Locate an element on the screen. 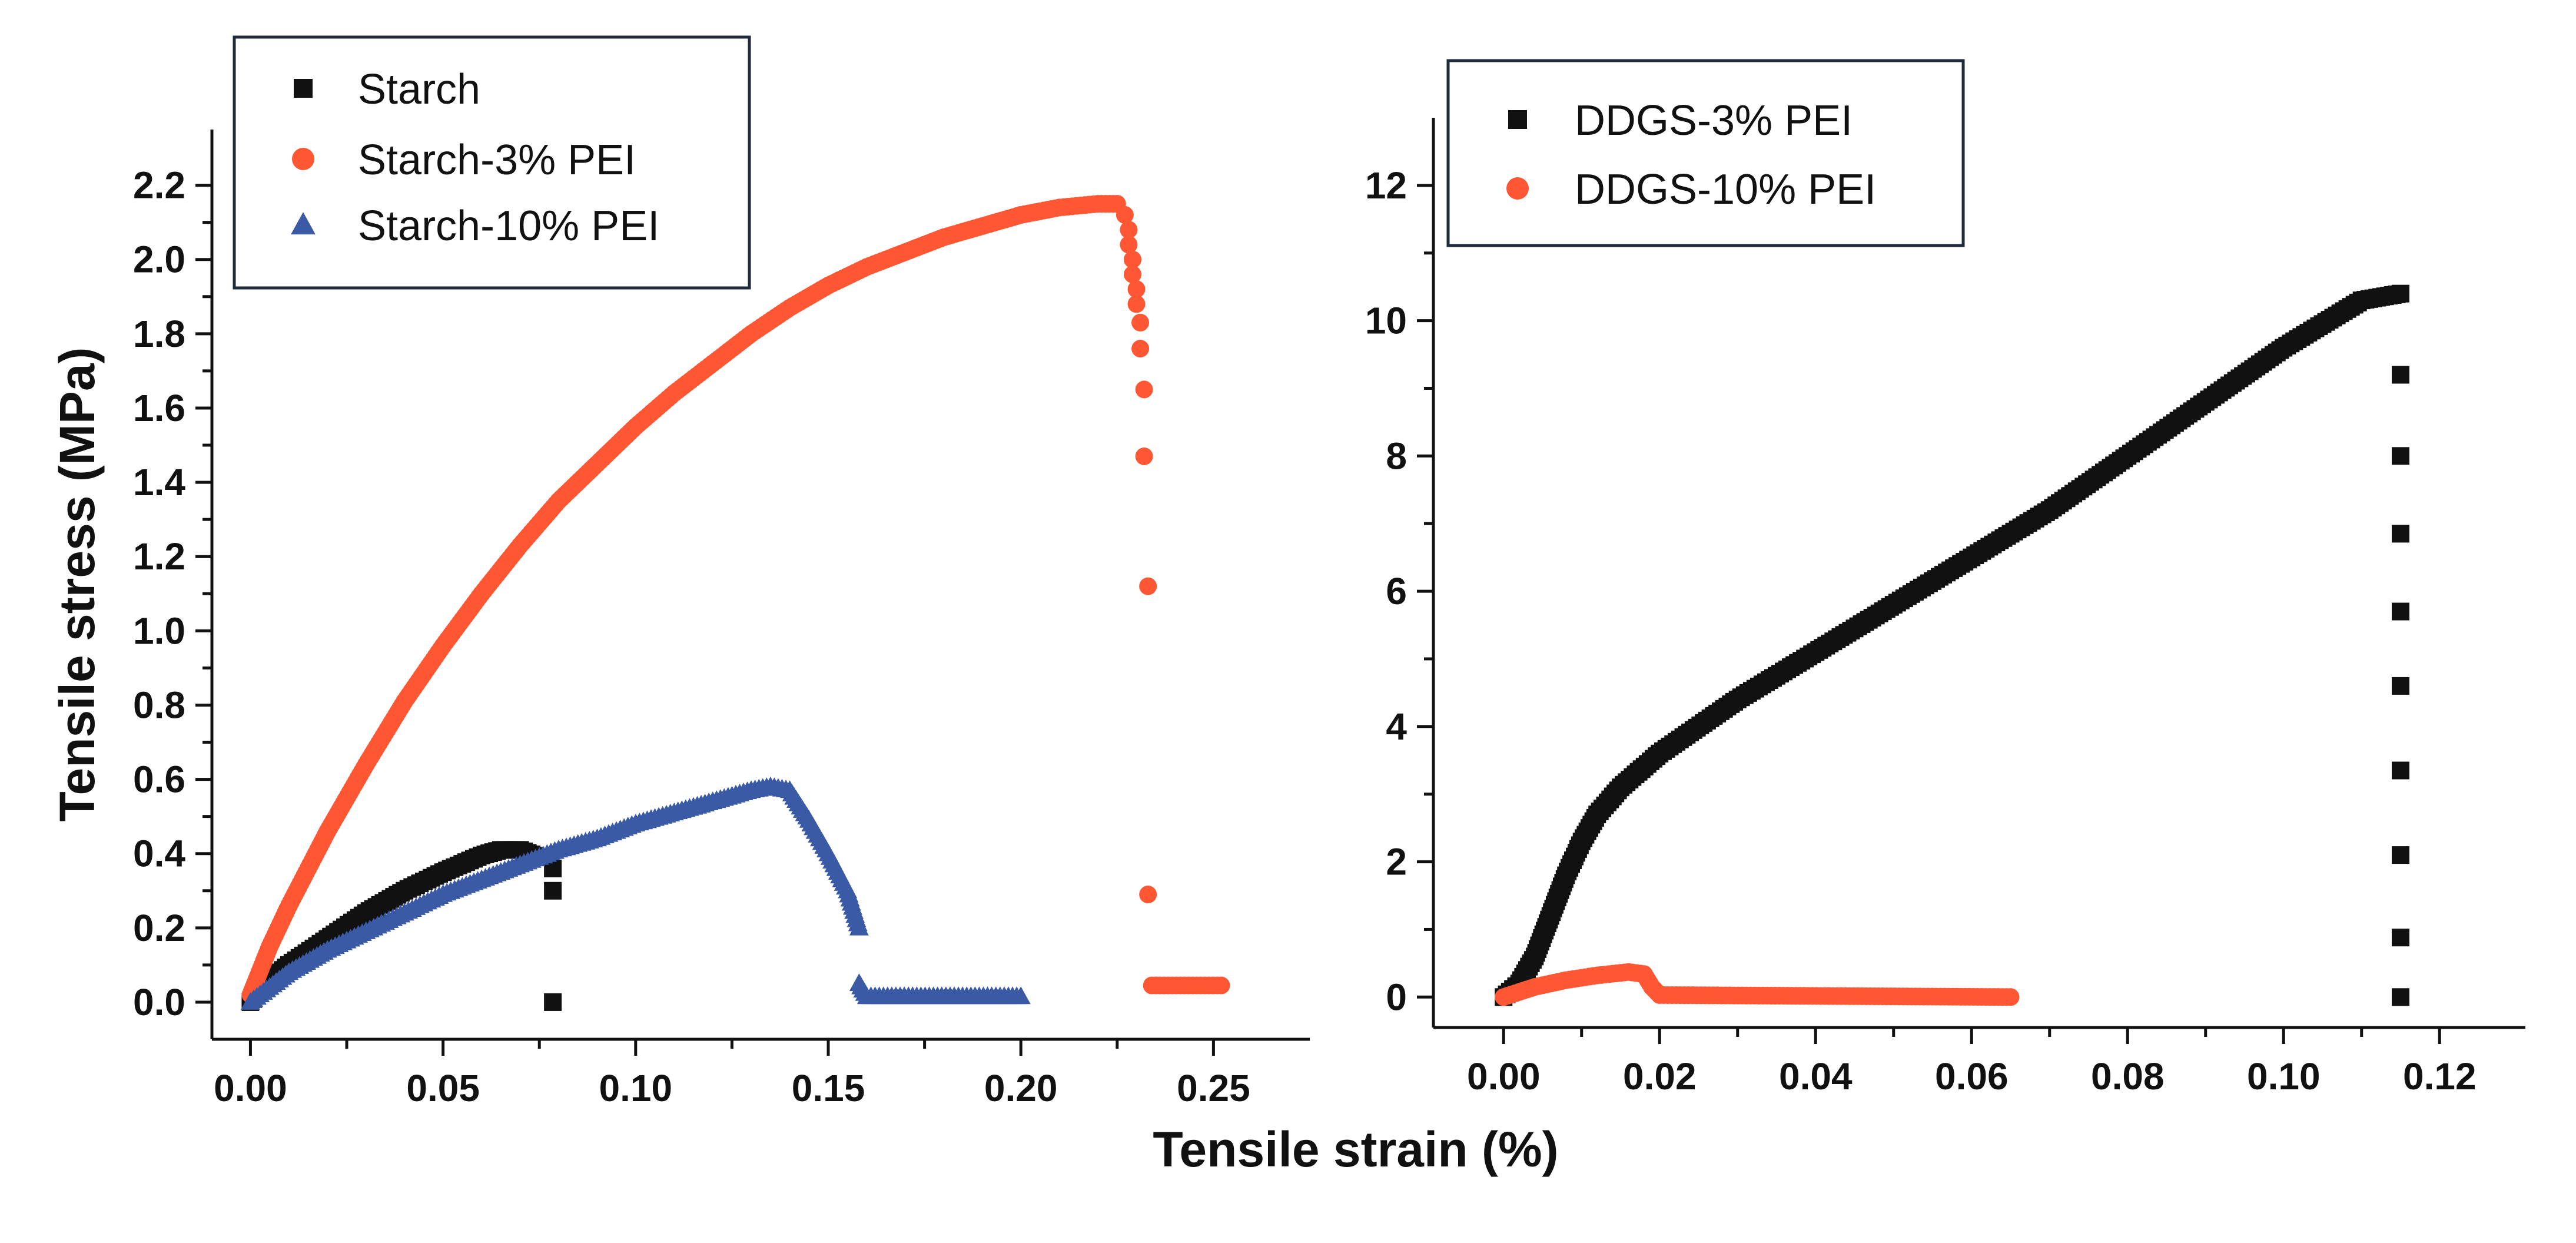 This screenshot has height=1243, width=2576. y-tick-label: 1.4 is located at coordinates (159, 482).